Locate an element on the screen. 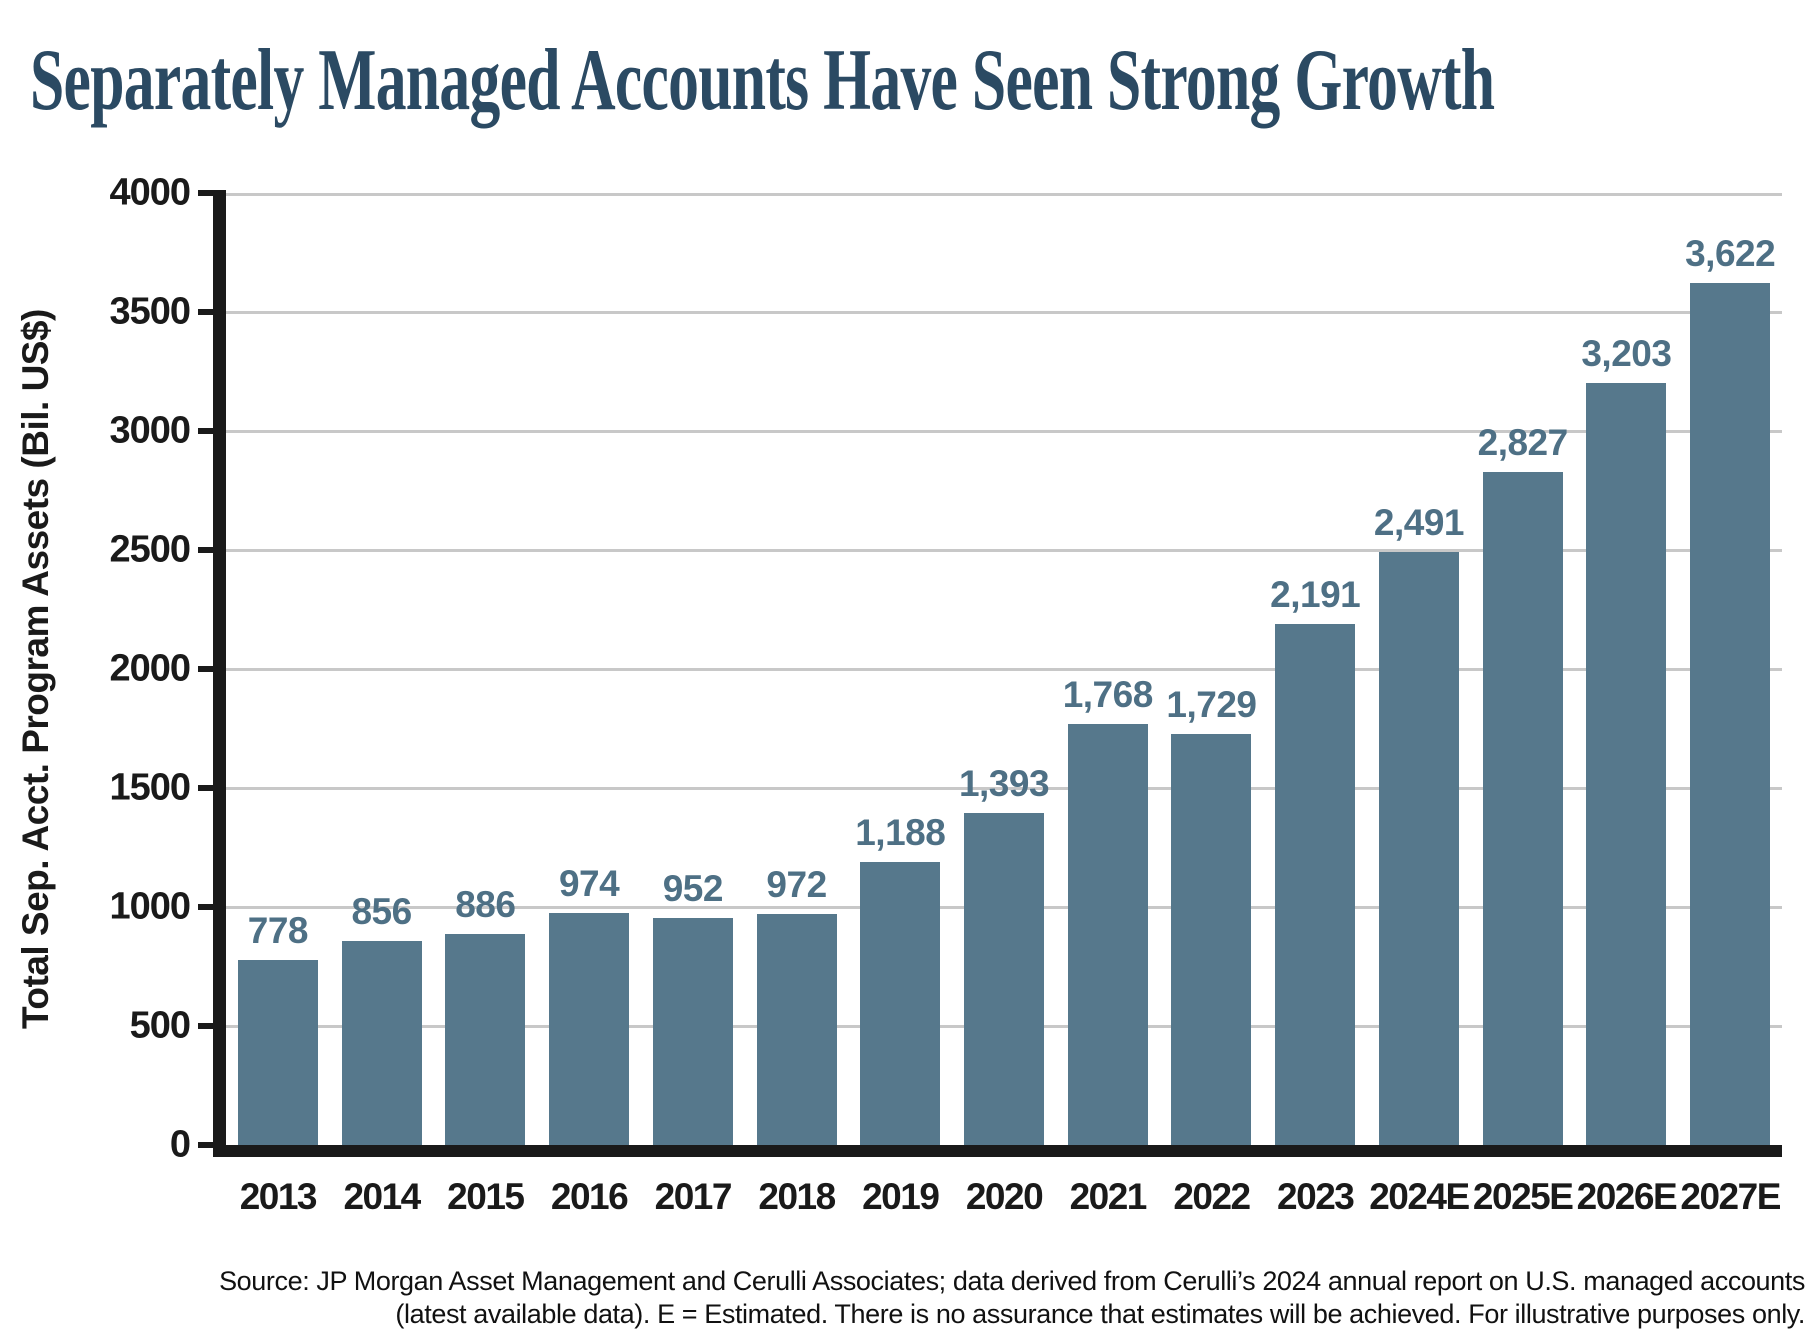  x-tick-label: 2022 is located at coordinates (1212, 1196).